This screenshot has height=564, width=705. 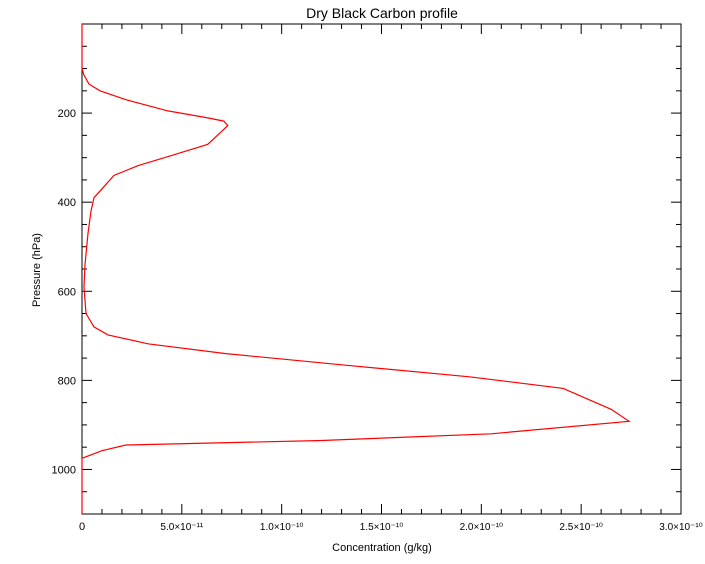 I want to click on y-tick-label: 400, so click(x=67, y=203).